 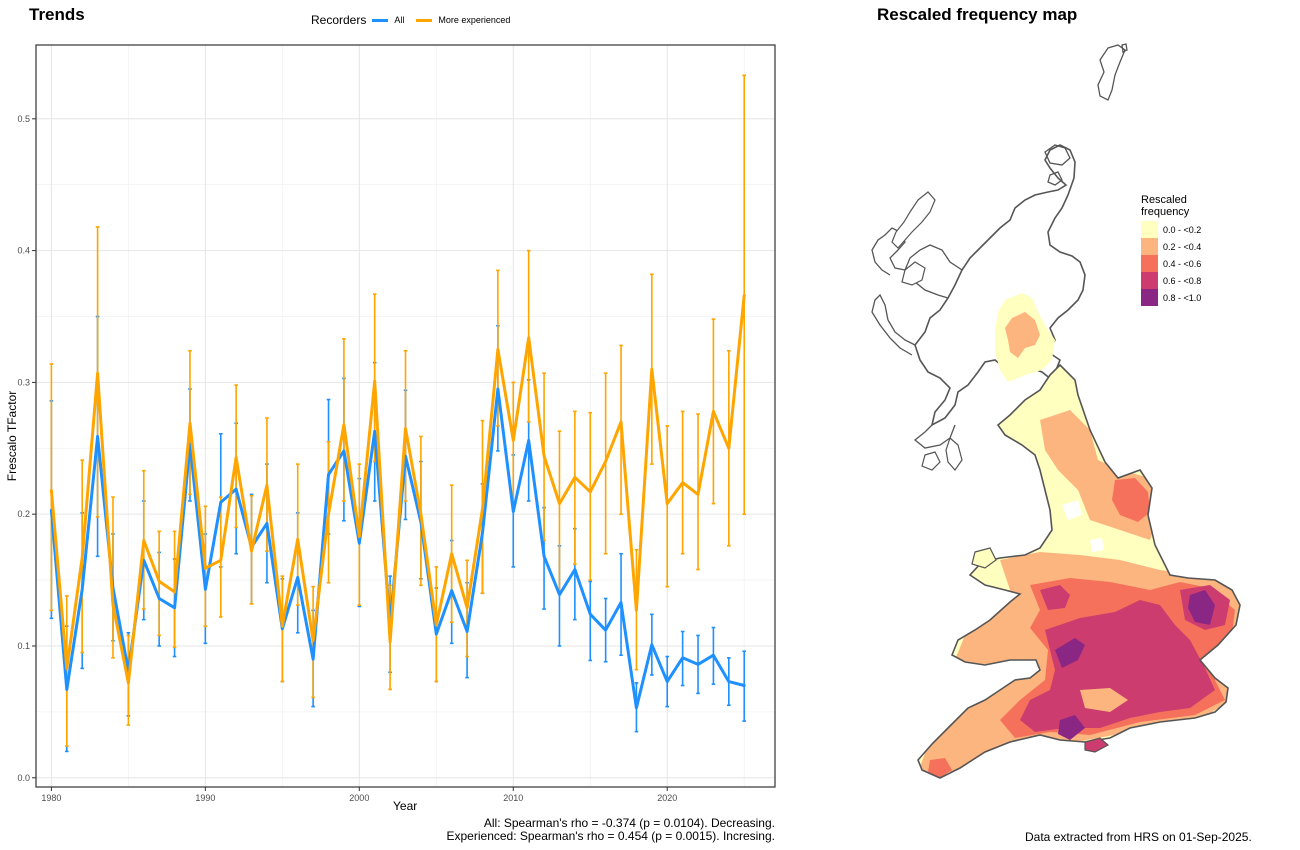 I want to click on map-legend-label: 0.8 - <1.0, so click(x=1182, y=297).